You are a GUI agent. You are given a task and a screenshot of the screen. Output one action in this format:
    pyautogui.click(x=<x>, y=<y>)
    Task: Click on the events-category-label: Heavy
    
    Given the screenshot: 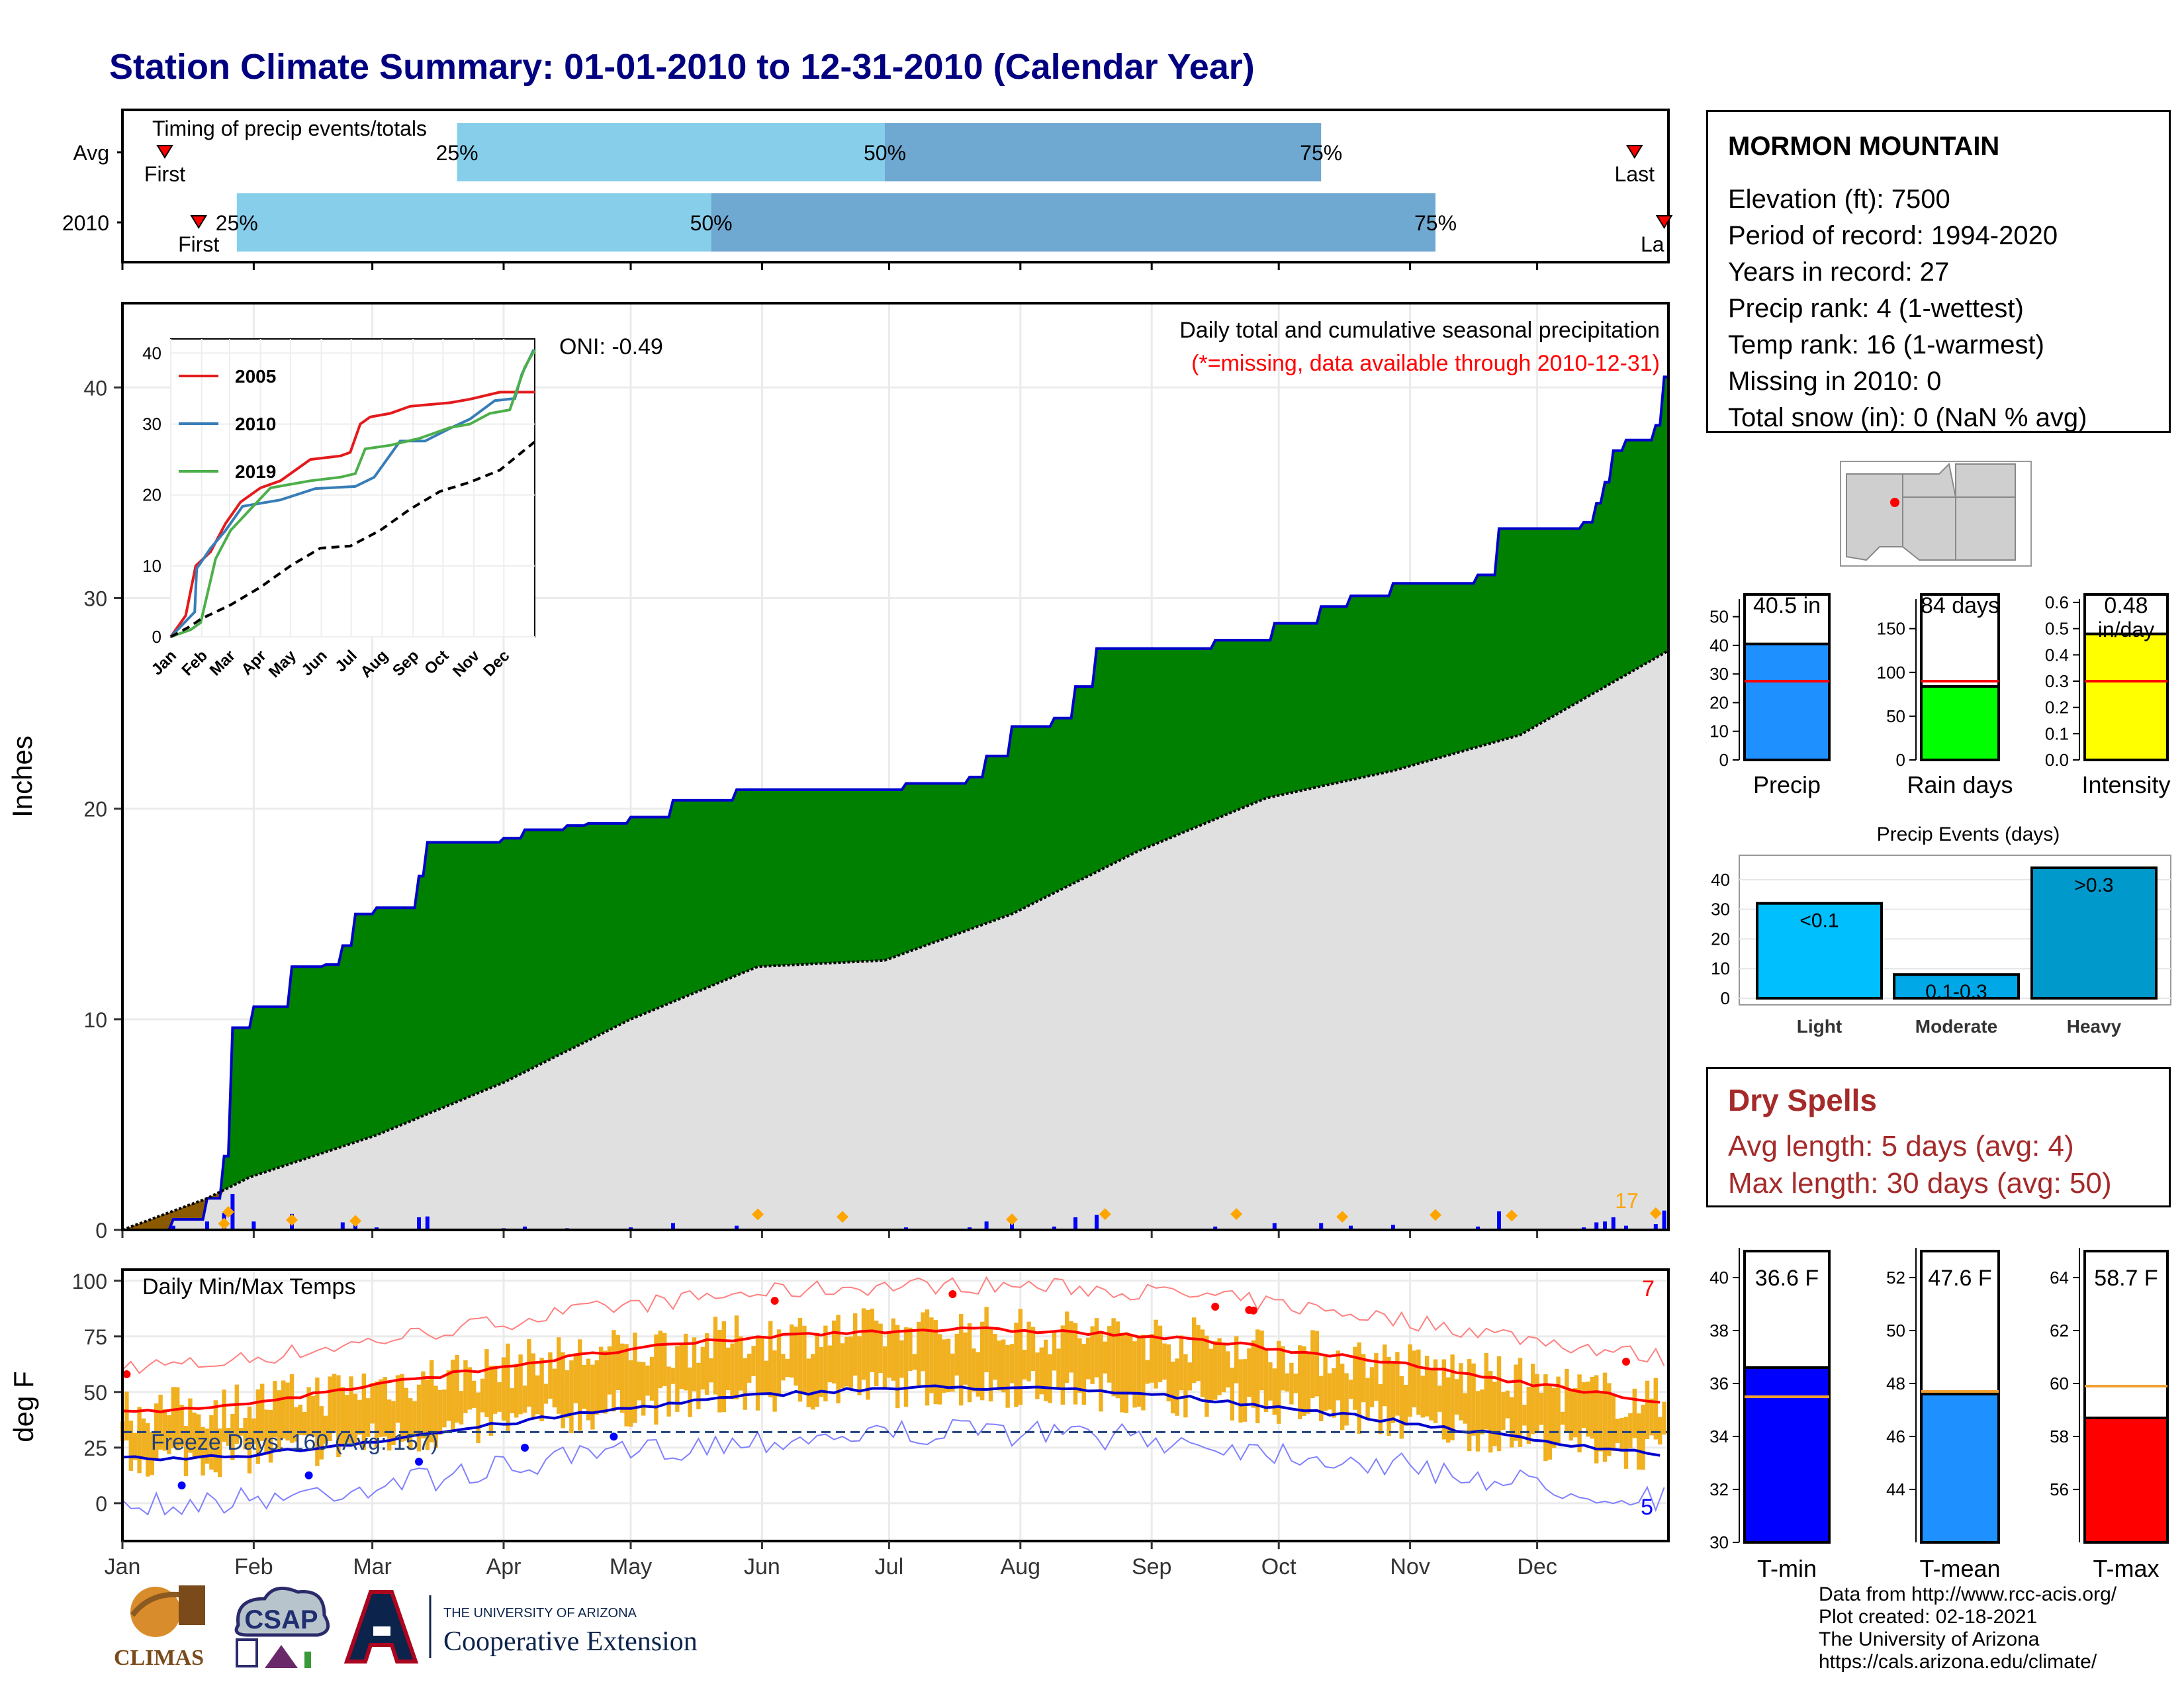 What is the action you would take?
    pyautogui.click(x=2094, y=1026)
    